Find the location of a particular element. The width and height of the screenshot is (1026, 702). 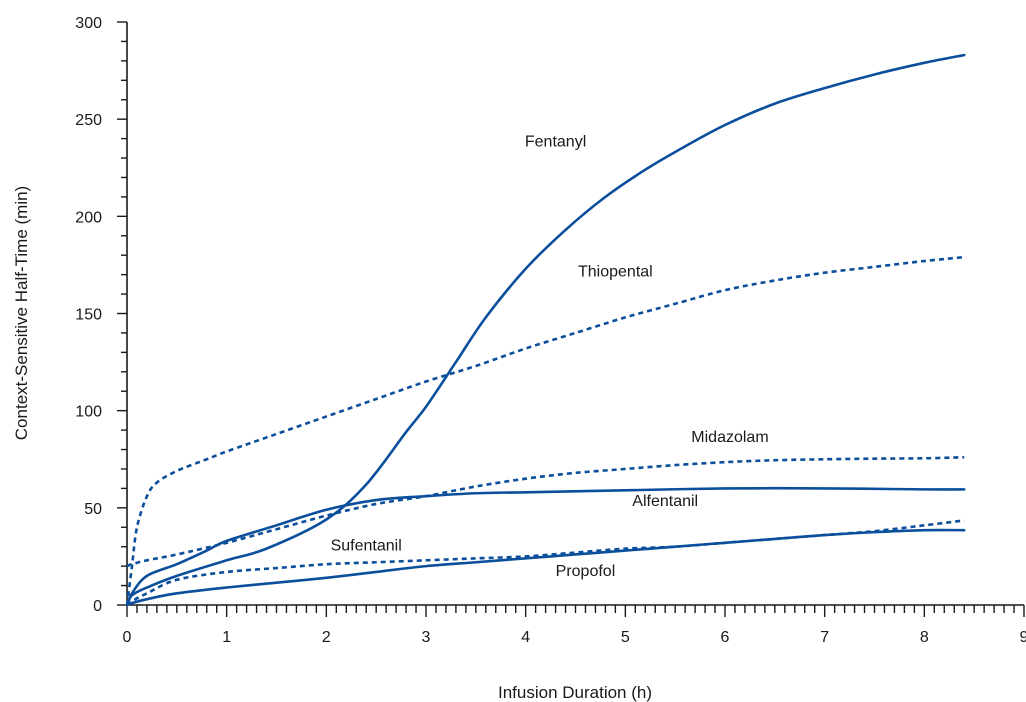

y-axis-label: Context-Sensitive Half-Time (min) is located at coordinates (21, 313).